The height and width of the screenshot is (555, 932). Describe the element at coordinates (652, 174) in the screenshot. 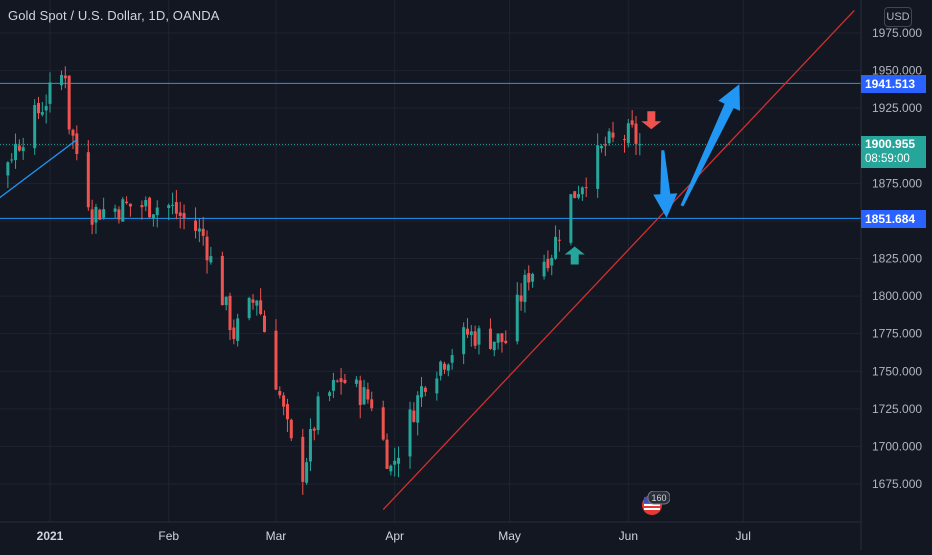

I see `annotations` at that location.